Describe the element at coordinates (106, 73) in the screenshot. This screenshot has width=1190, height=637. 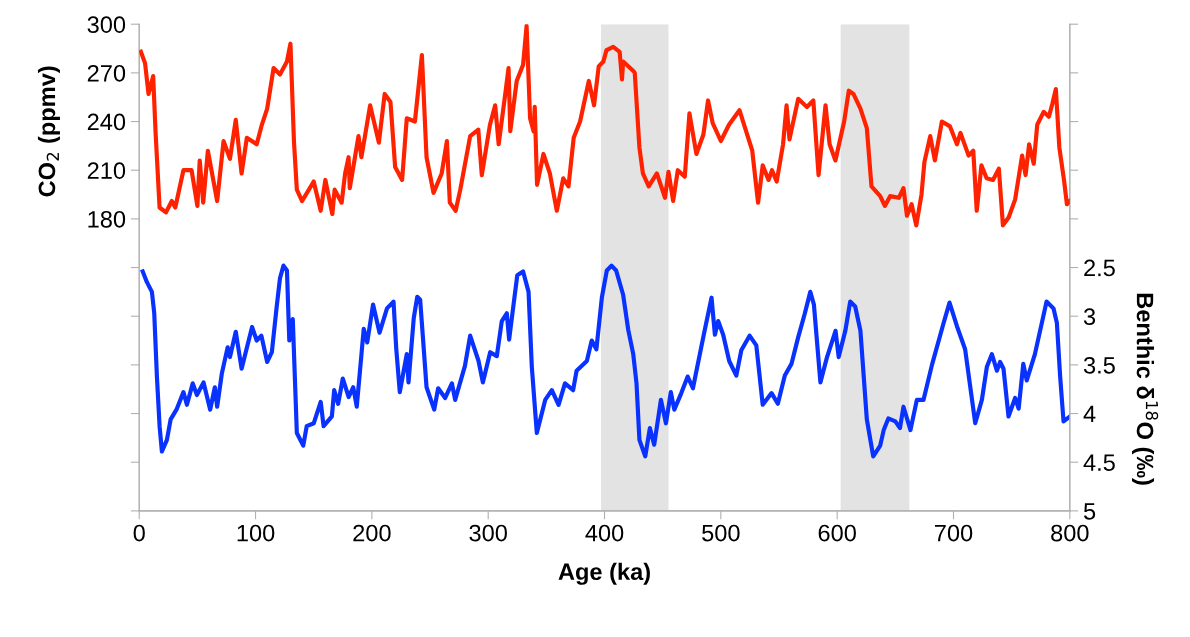
I see `y-tick-label: 270` at that location.